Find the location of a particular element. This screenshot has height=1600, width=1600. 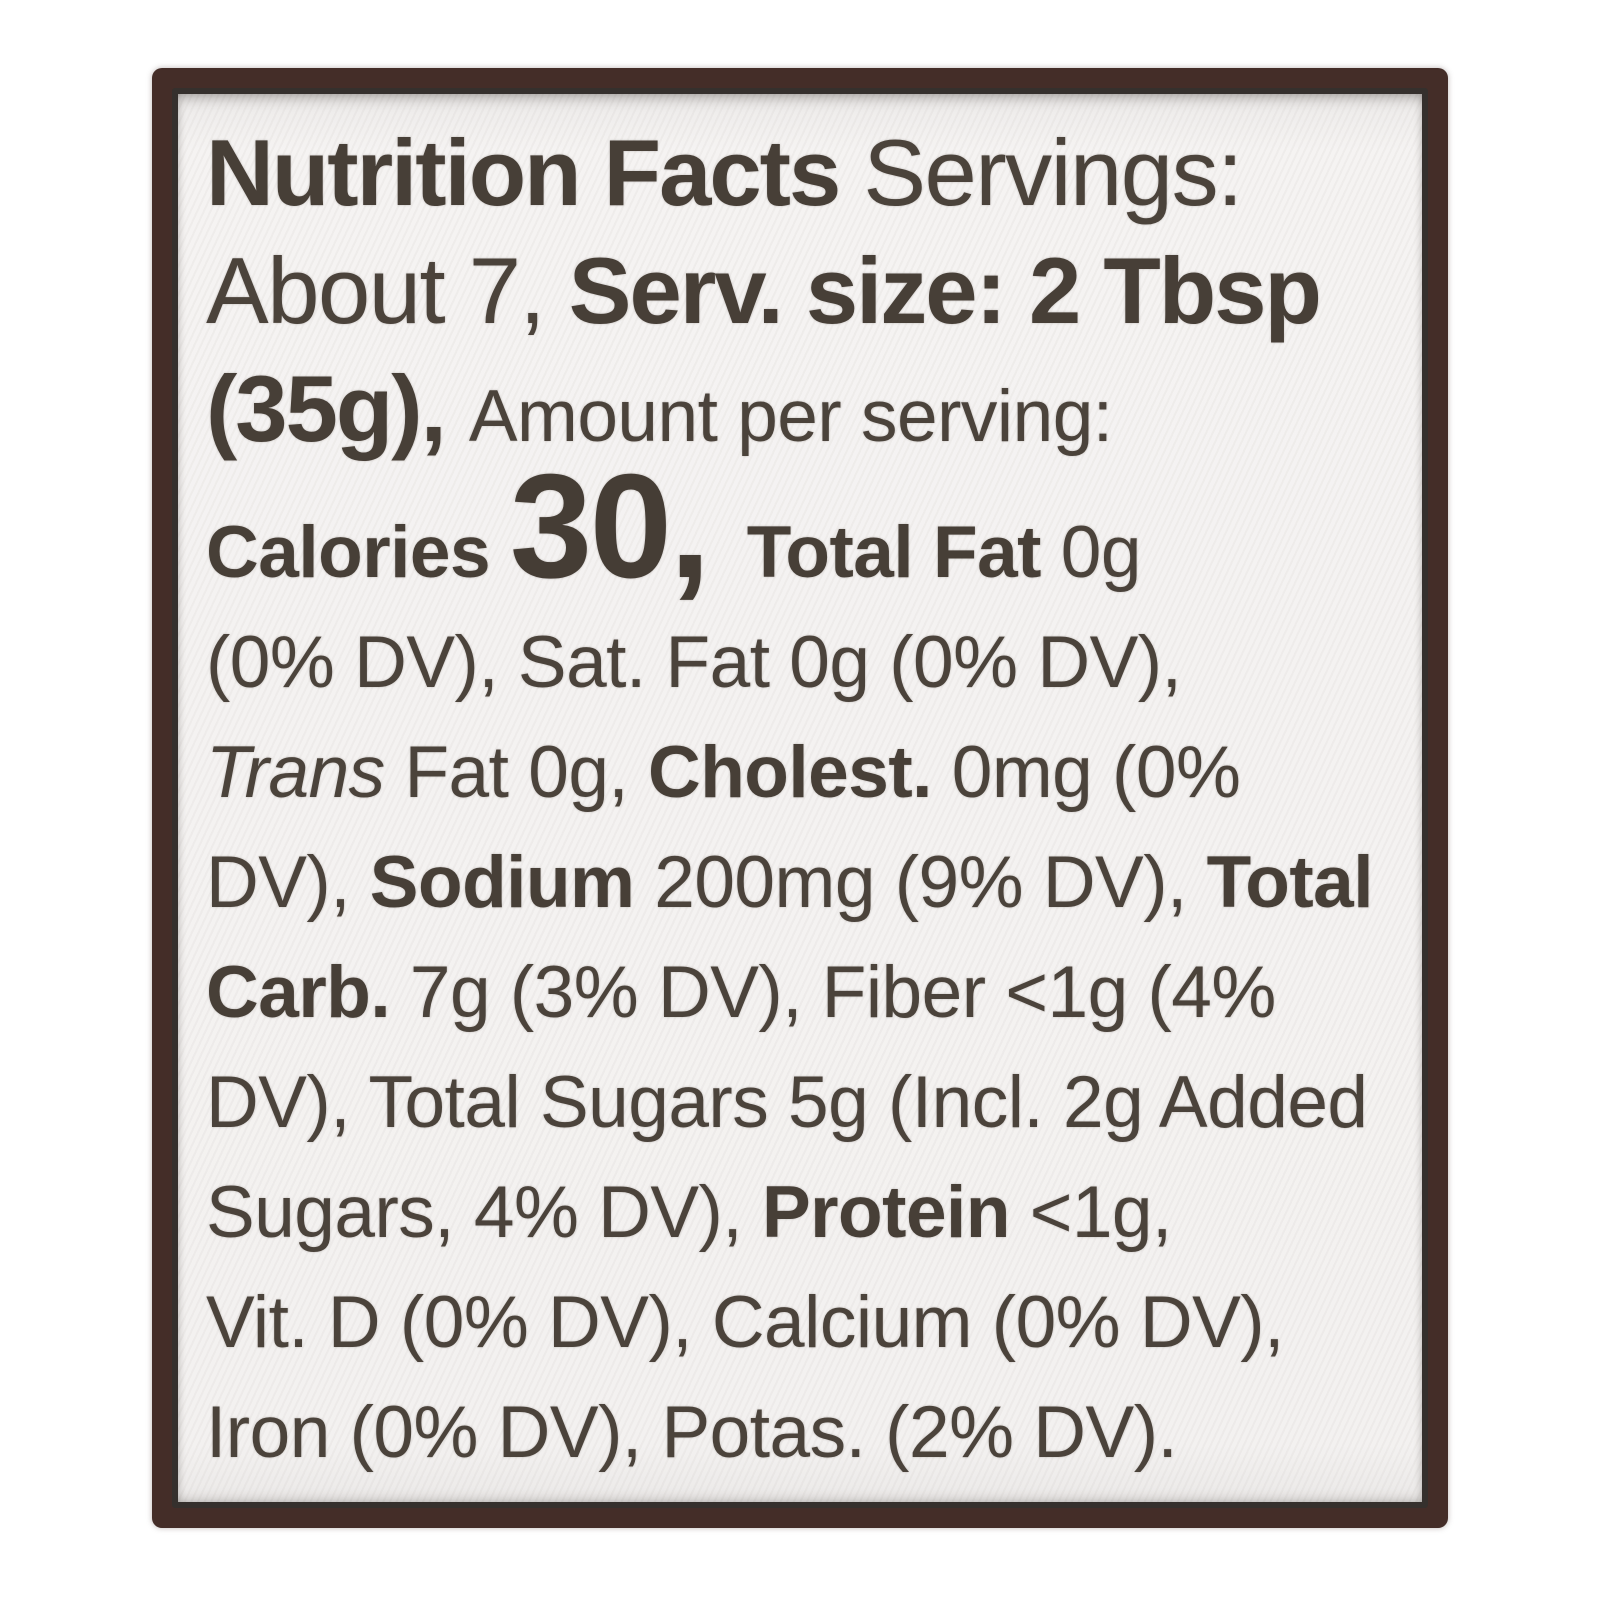

protein-value: <1g, is located at coordinates (1101, 1212).